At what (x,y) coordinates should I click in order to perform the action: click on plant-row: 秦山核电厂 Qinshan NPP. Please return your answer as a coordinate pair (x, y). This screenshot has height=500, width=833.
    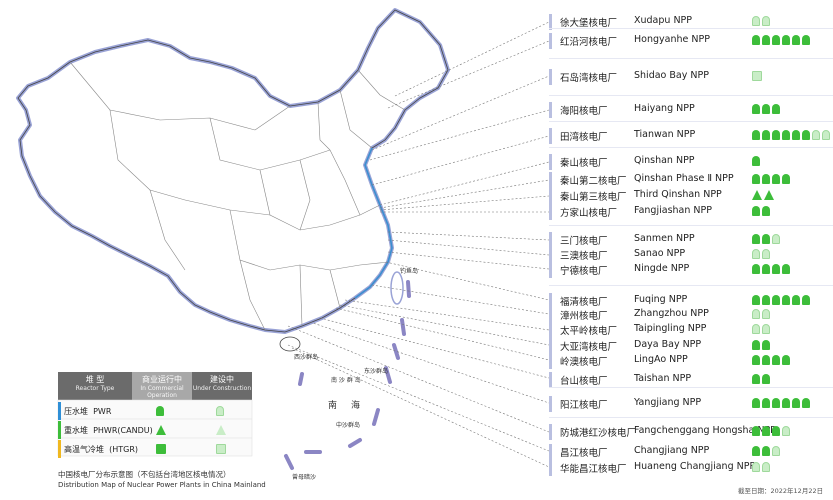
    Looking at the image, I should click on (691, 162).